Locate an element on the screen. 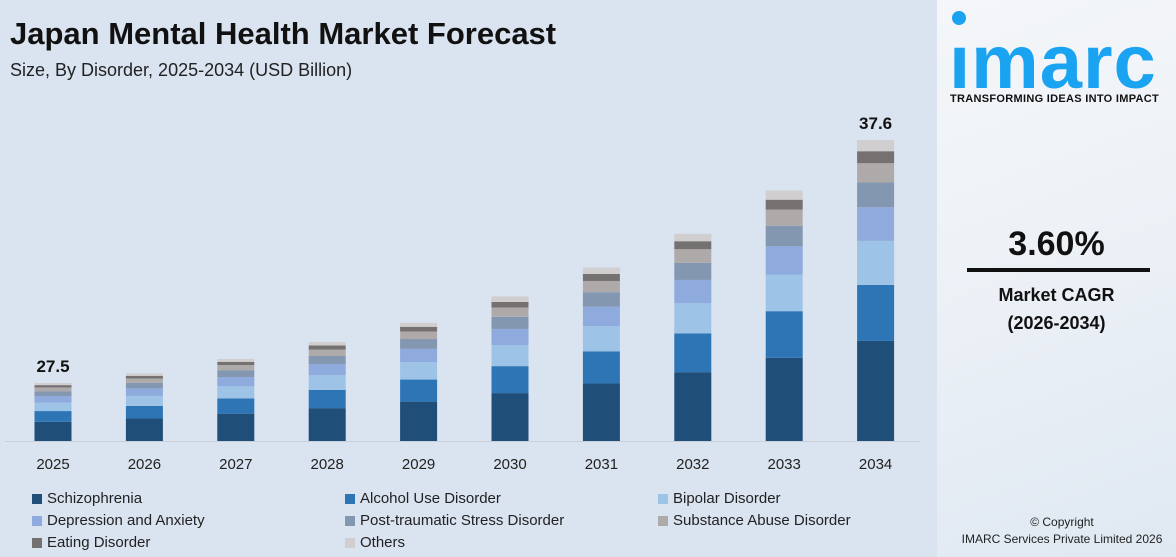 Image resolution: width=1176 pixels, height=557 pixels. legend-item: Substance Abuse Disorder is located at coordinates (754, 520).